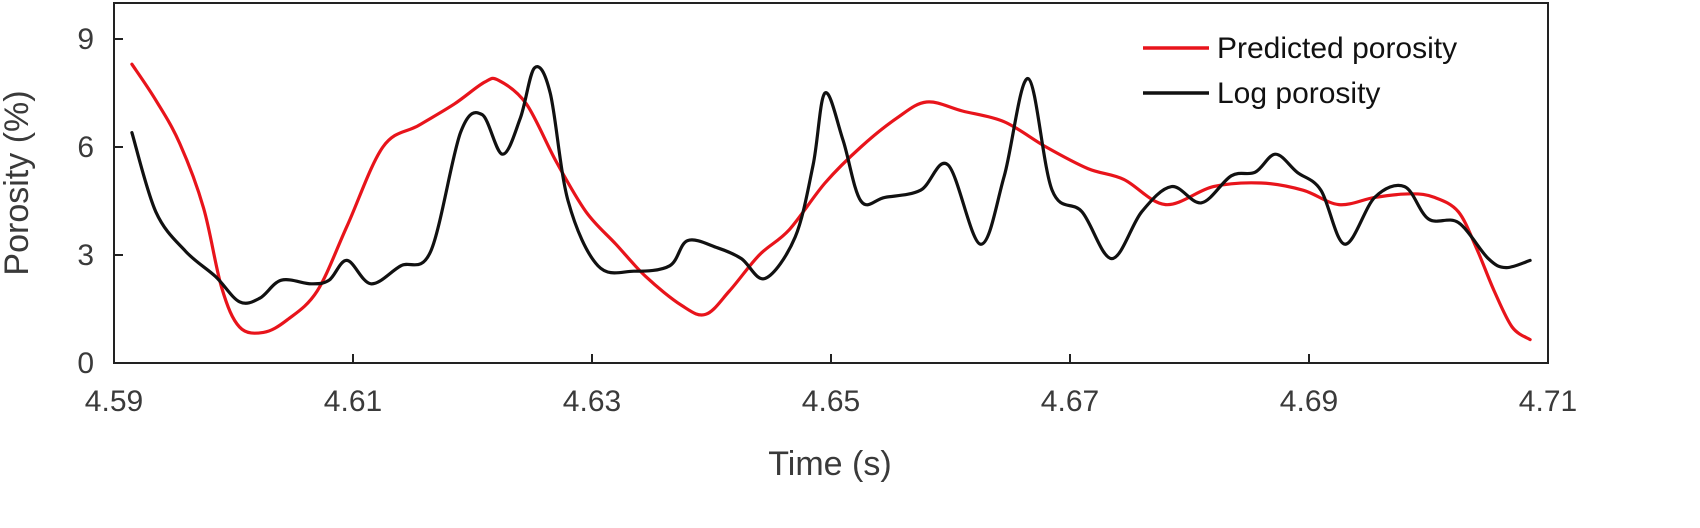  I want to click on x-tick-label: 4.65, so click(831, 401).